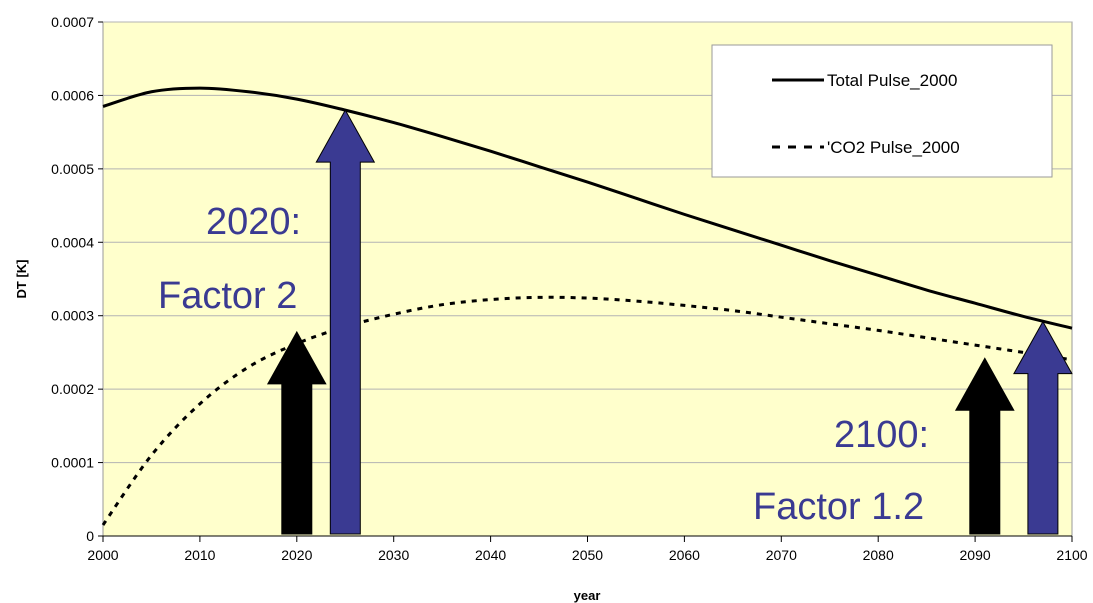 The width and height of the screenshot is (1093, 603). I want to click on y-tick-label: 0.0004, so click(72, 242).